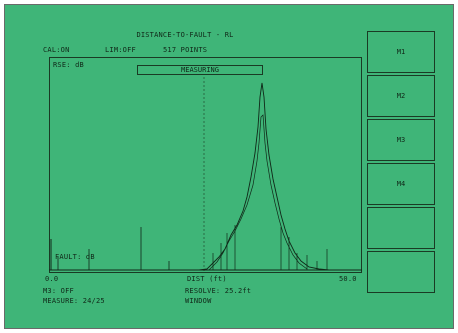 The height and width of the screenshot is (333, 458). I want to click on measure-progress: MEASURE: 24/25, so click(74, 301).